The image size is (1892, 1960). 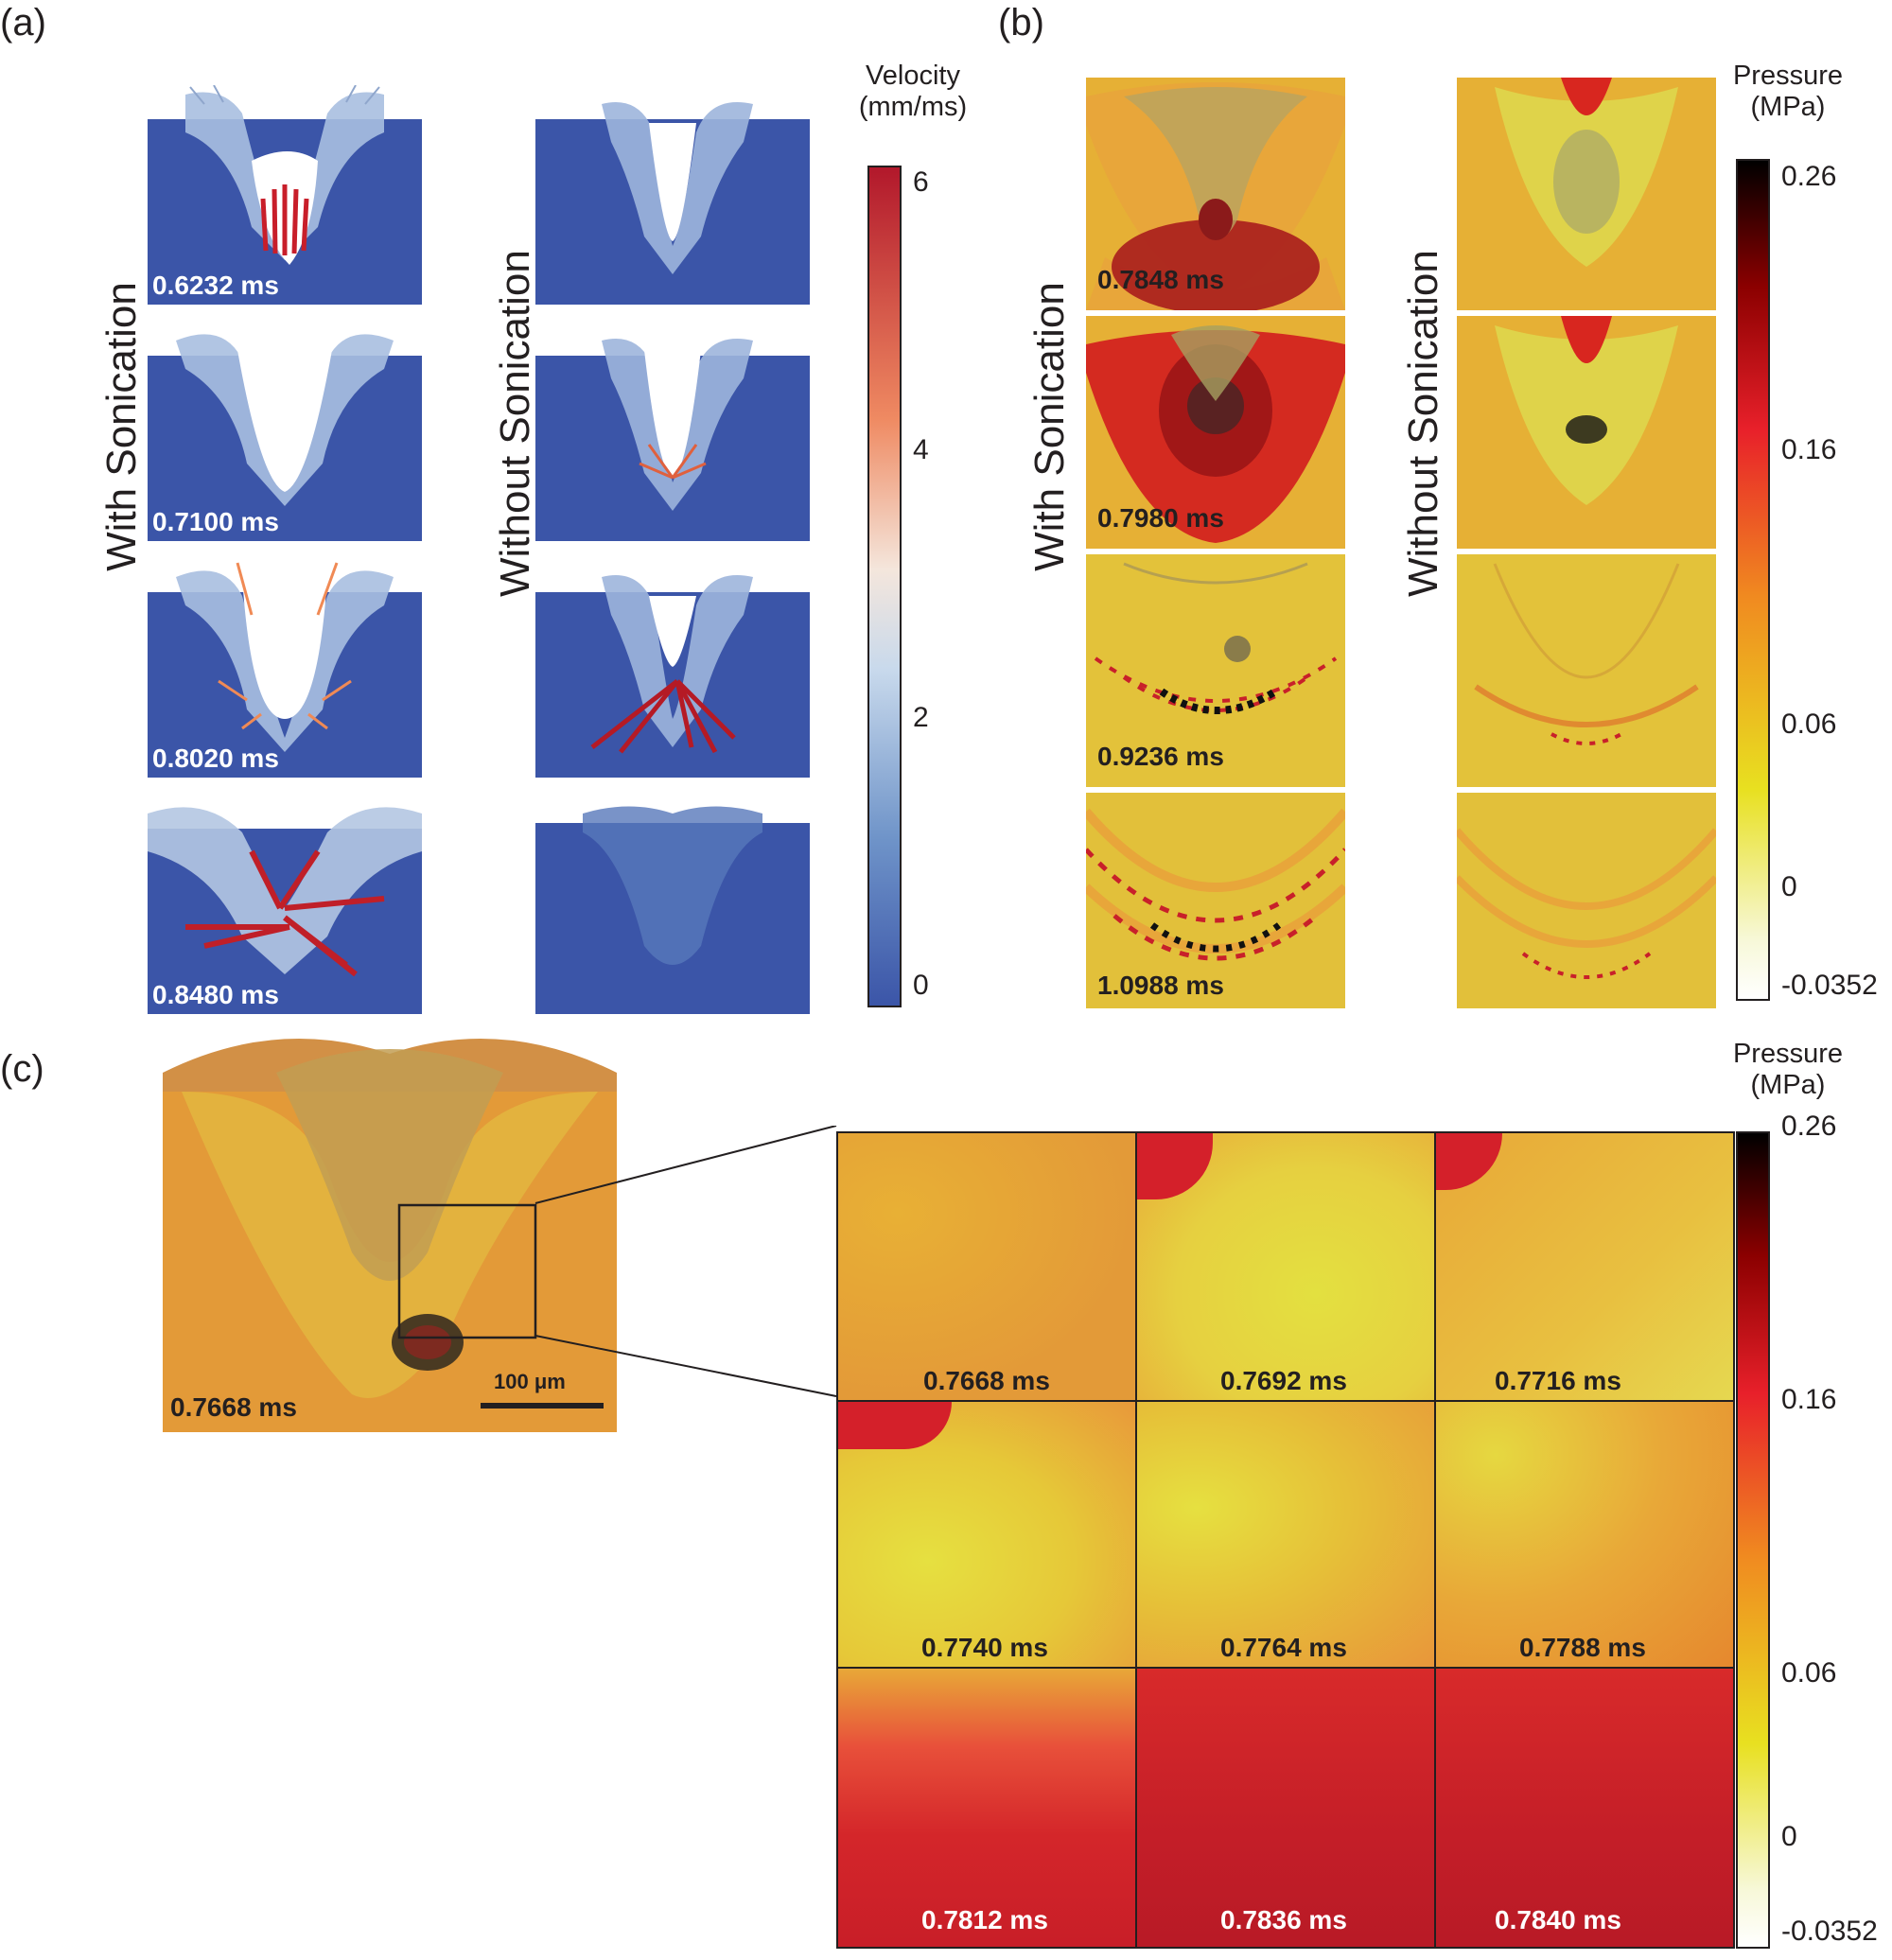 What do you see at coordinates (1215, 900) in the screenshot?
I see `panel-b-with-tile-4: 1.0988 ms` at bounding box center [1215, 900].